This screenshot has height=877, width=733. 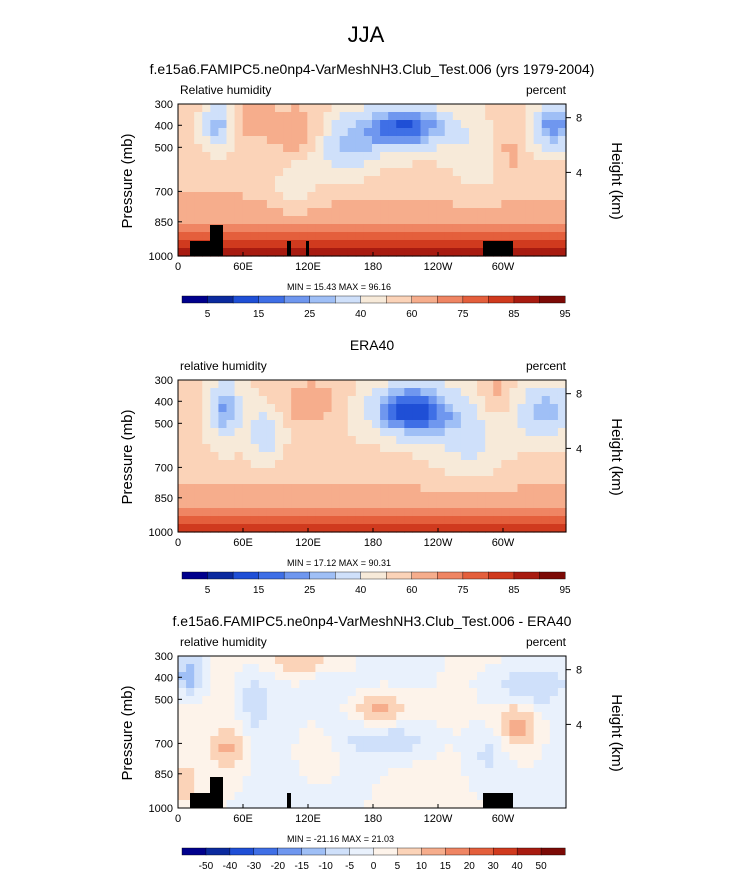 What do you see at coordinates (565, 314) in the screenshot?
I see `colorbar-label: 95` at bounding box center [565, 314].